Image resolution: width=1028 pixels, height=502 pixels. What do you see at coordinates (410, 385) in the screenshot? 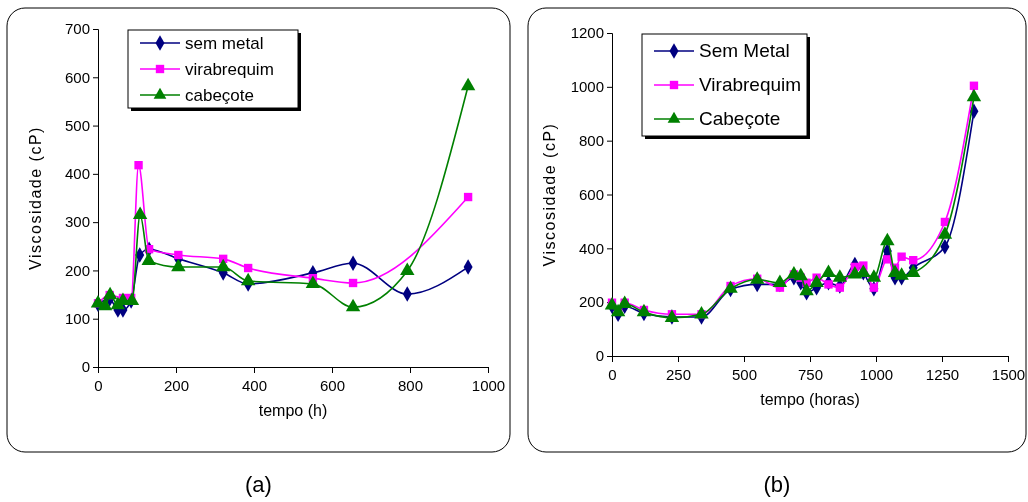
I see `x-tick-label: 800` at bounding box center [410, 385].